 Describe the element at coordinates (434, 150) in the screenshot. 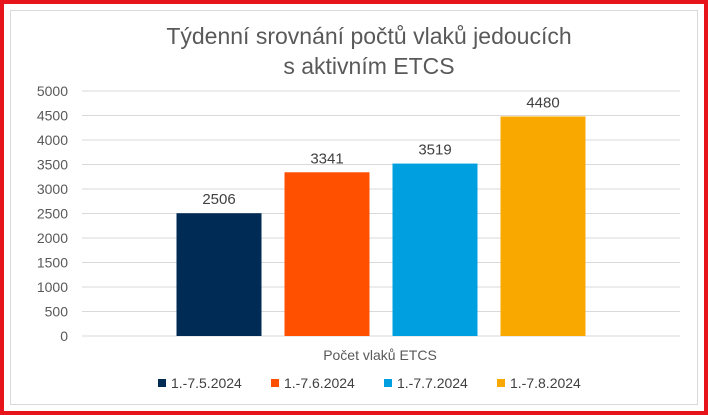

I see `data-label-3: 3519` at that location.